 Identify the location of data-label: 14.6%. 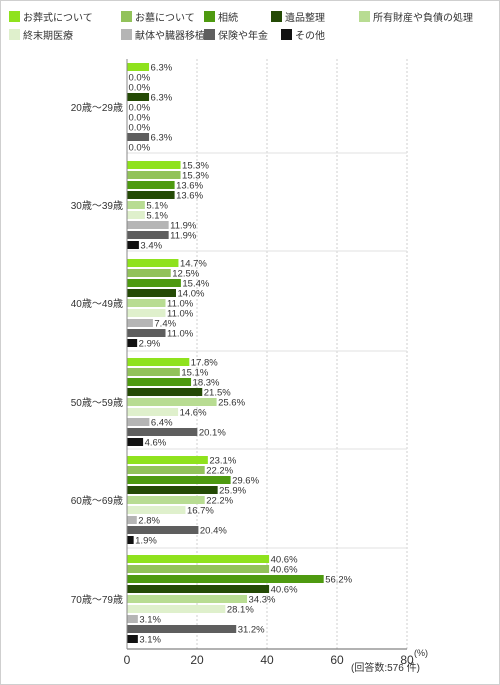
(193, 413).